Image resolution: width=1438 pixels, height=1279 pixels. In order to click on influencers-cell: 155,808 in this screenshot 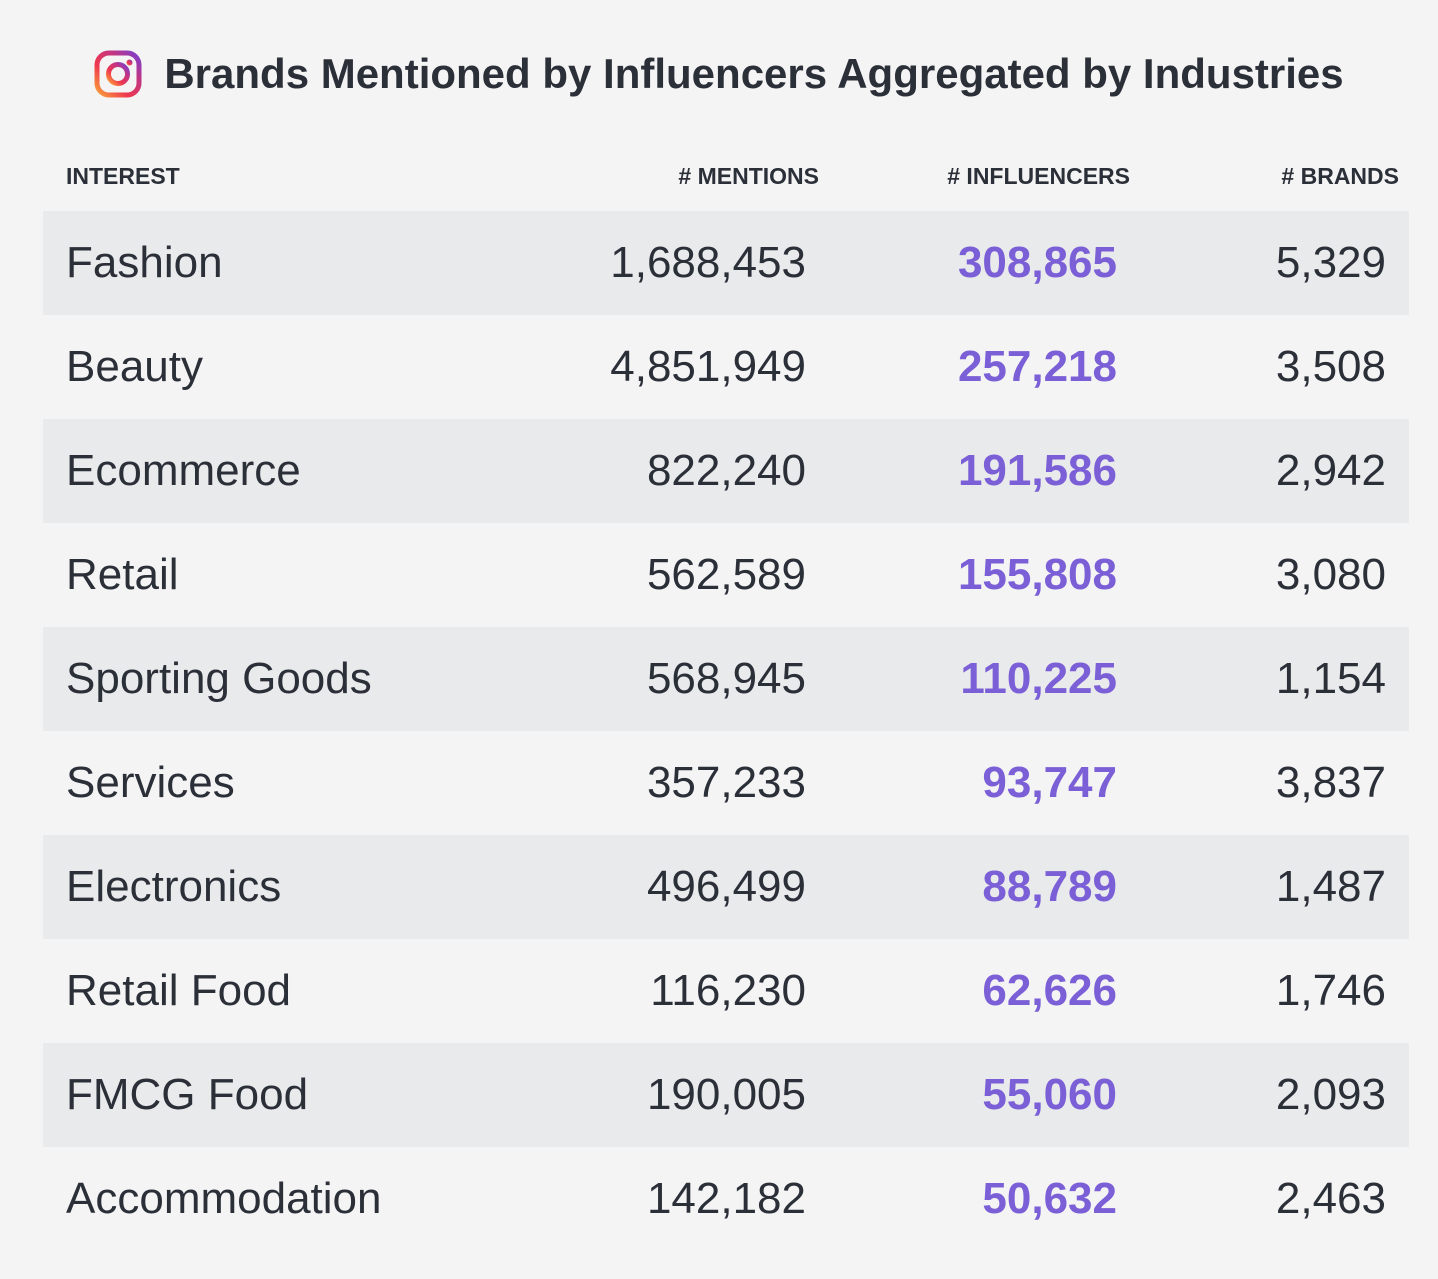, I will do `click(1037, 574)`.